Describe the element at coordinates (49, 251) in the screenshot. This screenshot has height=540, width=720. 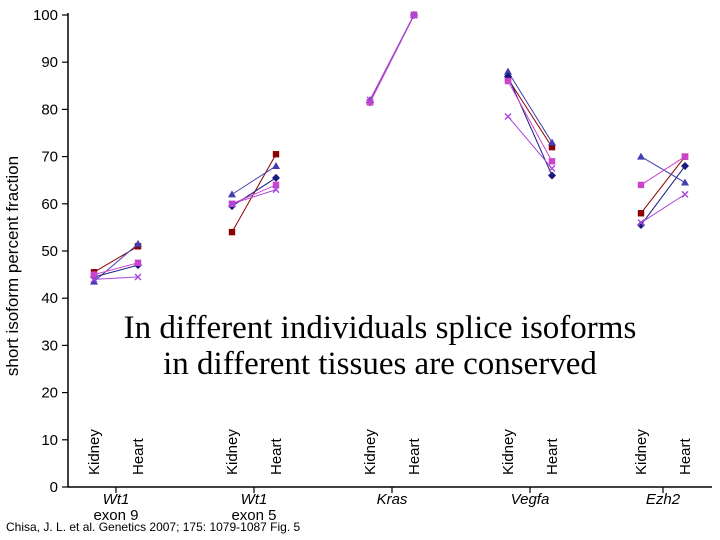
I see `y-tick-label: 50` at that location.